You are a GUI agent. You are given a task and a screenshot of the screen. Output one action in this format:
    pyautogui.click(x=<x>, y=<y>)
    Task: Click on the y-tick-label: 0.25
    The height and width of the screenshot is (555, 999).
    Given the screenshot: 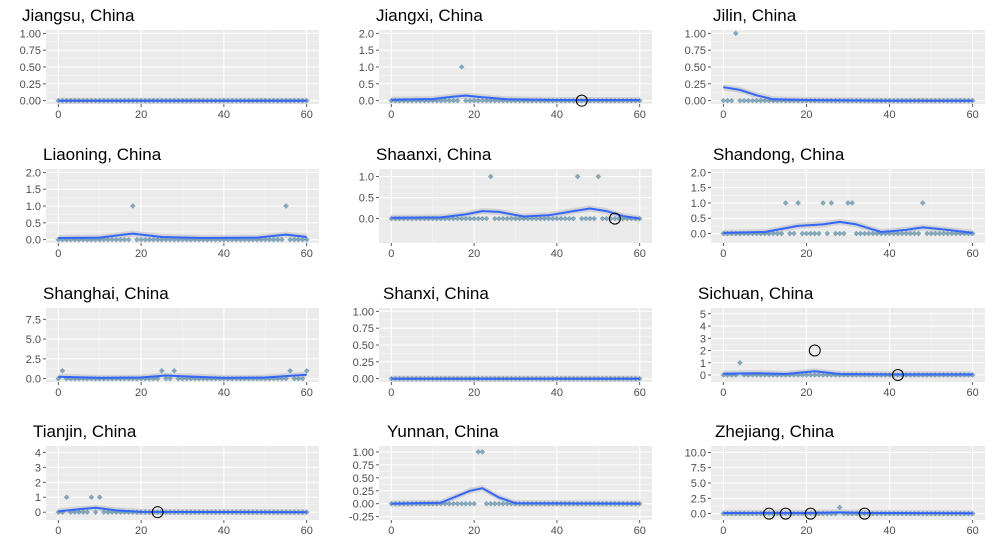 What is the action you would take?
    pyautogui.click(x=363, y=363)
    